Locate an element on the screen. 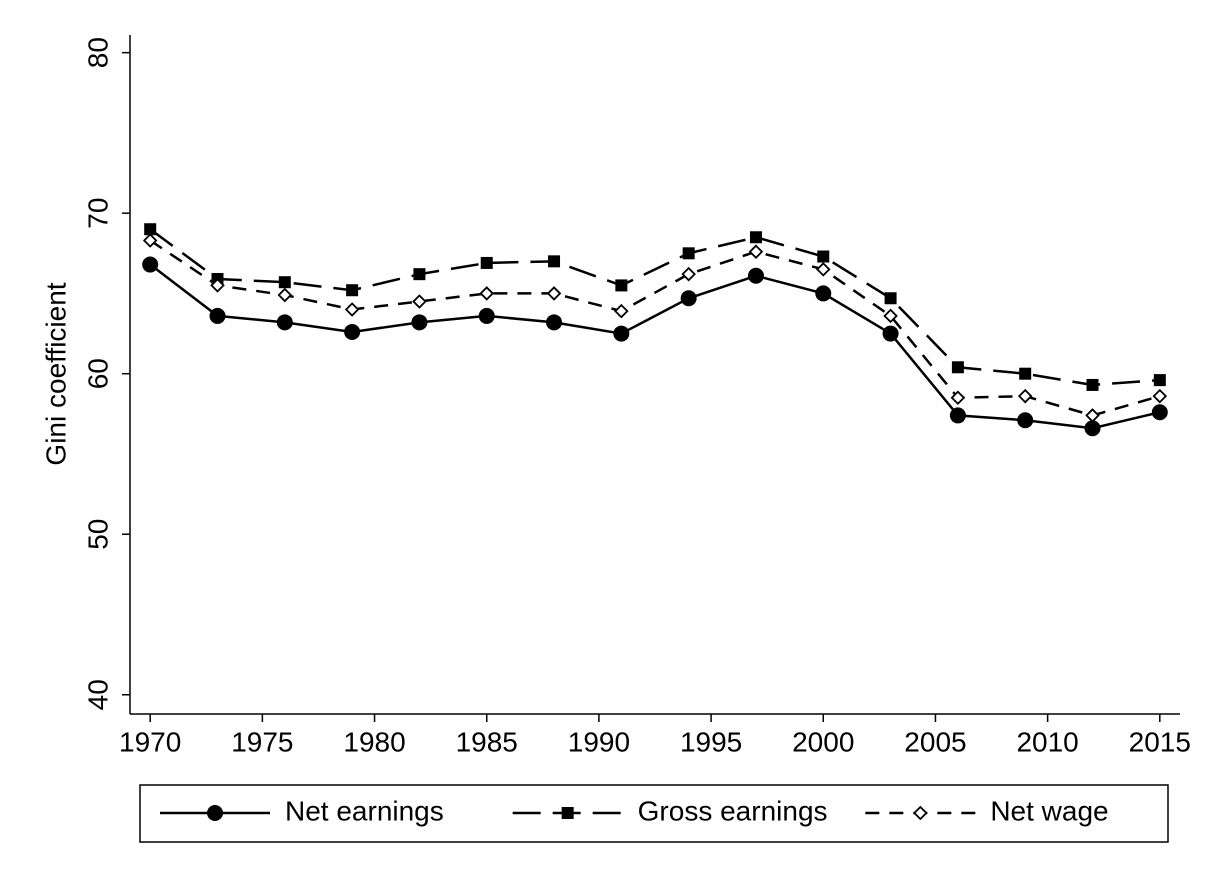 The height and width of the screenshot is (877, 1208). x-tick-label: 1975 is located at coordinates (262, 741).